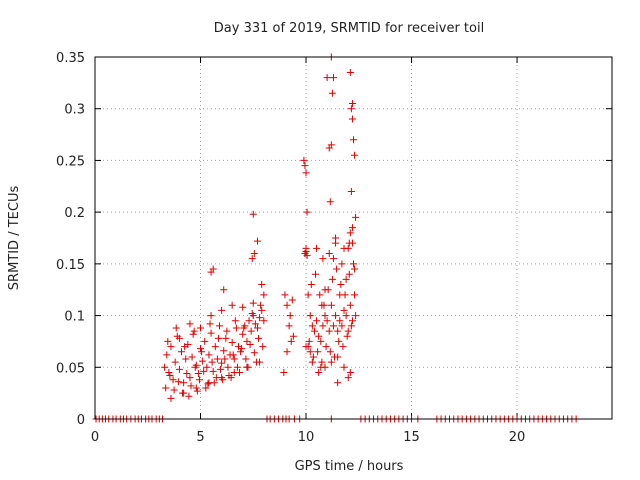  I want to click on x-tick-label: 20, so click(517, 437).